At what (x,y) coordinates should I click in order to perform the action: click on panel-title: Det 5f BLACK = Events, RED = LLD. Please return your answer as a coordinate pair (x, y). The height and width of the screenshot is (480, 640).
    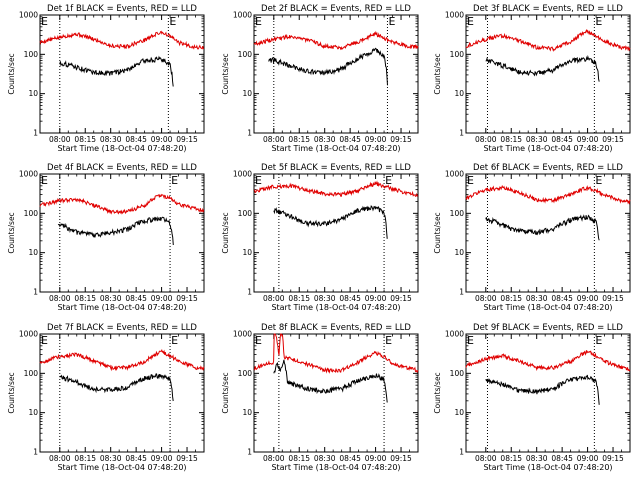
    Looking at the image, I should click on (336, 168).